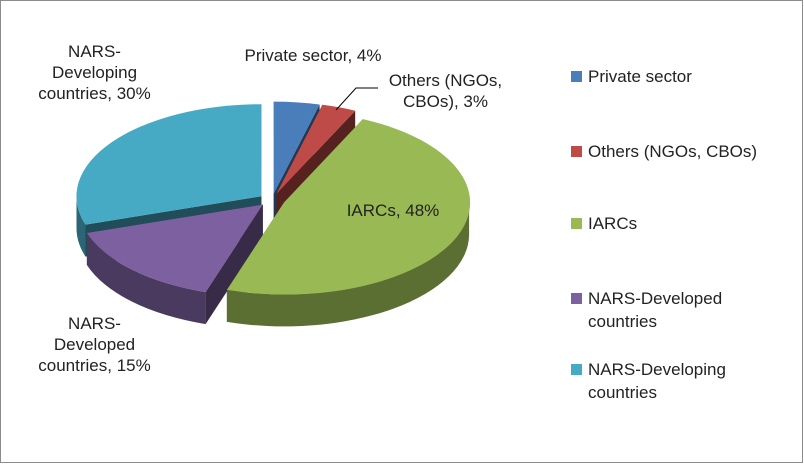  I want to click on legend-label: IARCs, so click(613, 223).